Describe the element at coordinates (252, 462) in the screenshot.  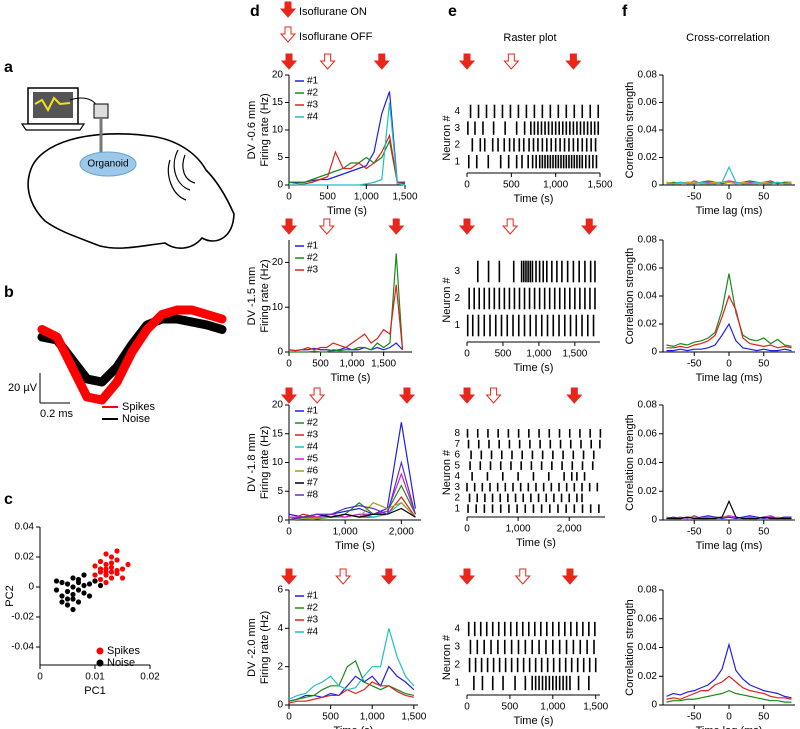
I see `chart-title: DV -1.8 mm` at that location.